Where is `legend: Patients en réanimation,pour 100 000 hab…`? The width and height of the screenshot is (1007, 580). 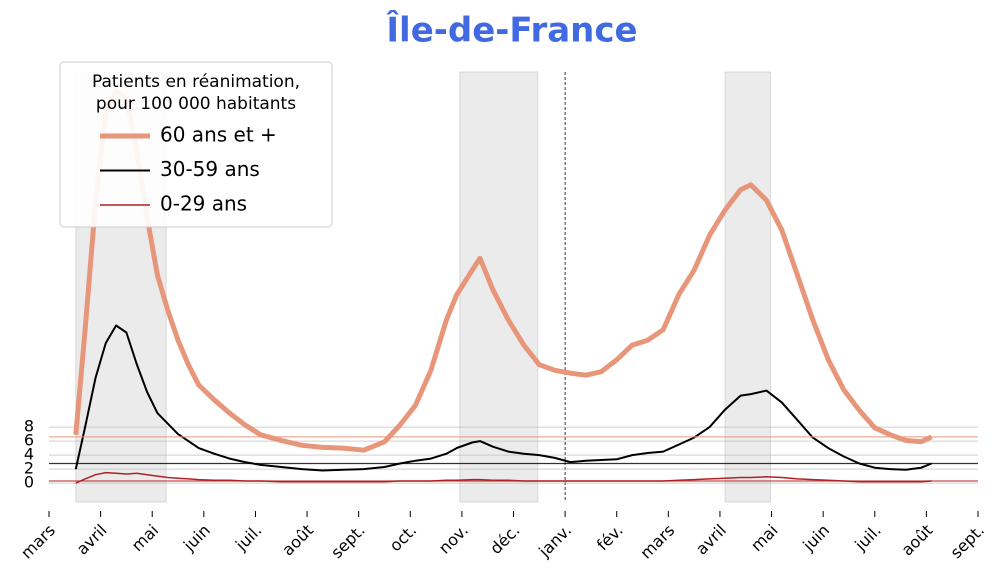
legend: Patients en réanimation,pour 100 000 hab… is located at coordinates (196, 144).